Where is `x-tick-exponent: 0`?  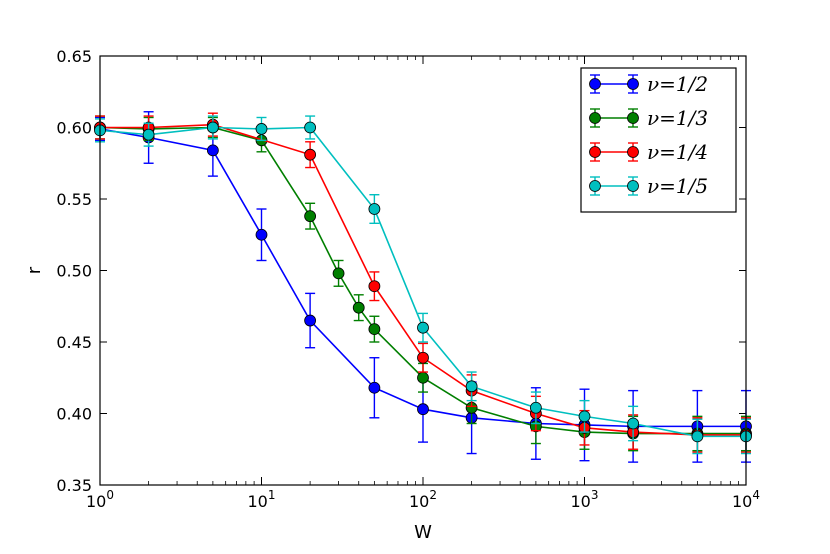 x-tick-exponent: 0 is located at coordinates (110, 495).